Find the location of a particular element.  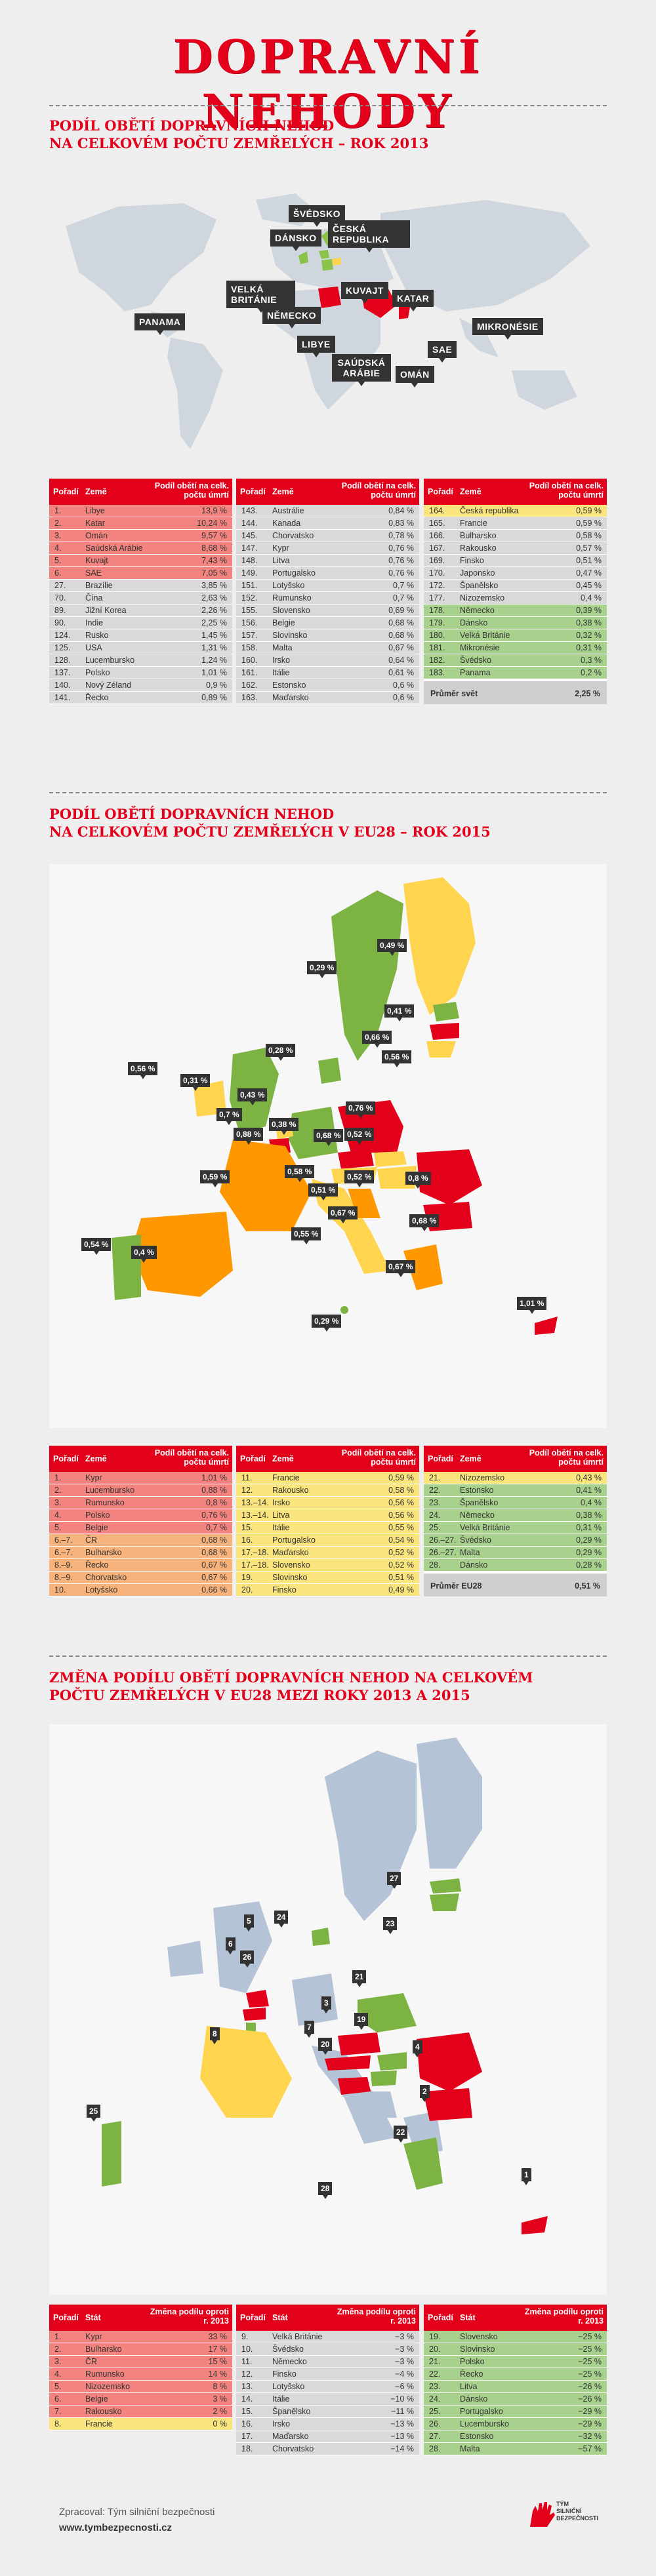

table-row: 4. Polsko 0,76 % is located at coordinates (140, 1515).